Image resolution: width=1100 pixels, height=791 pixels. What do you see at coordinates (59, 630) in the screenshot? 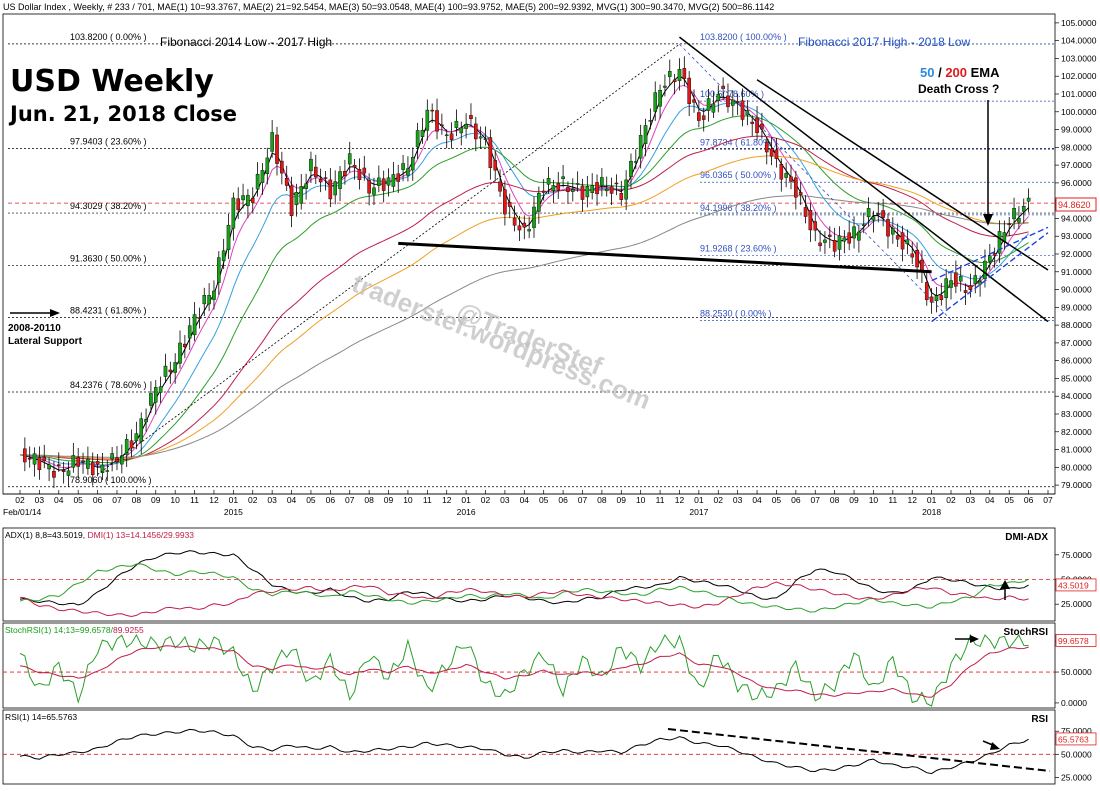
I see `indicator-header-main: StochRSI(1) 14;13=99.6578/` at bounding box center [59, 630].